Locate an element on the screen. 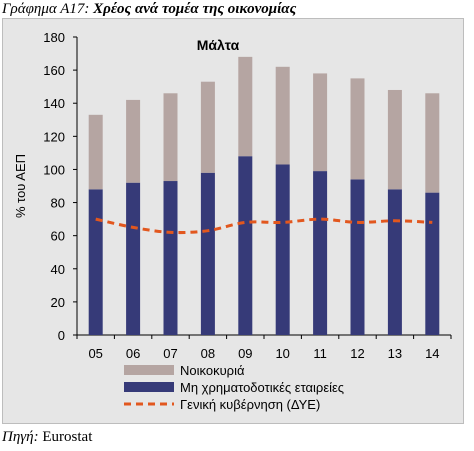 This screenshot has width=474, height=451. x-tick-label: 09 is located at coordinates (245, 353).